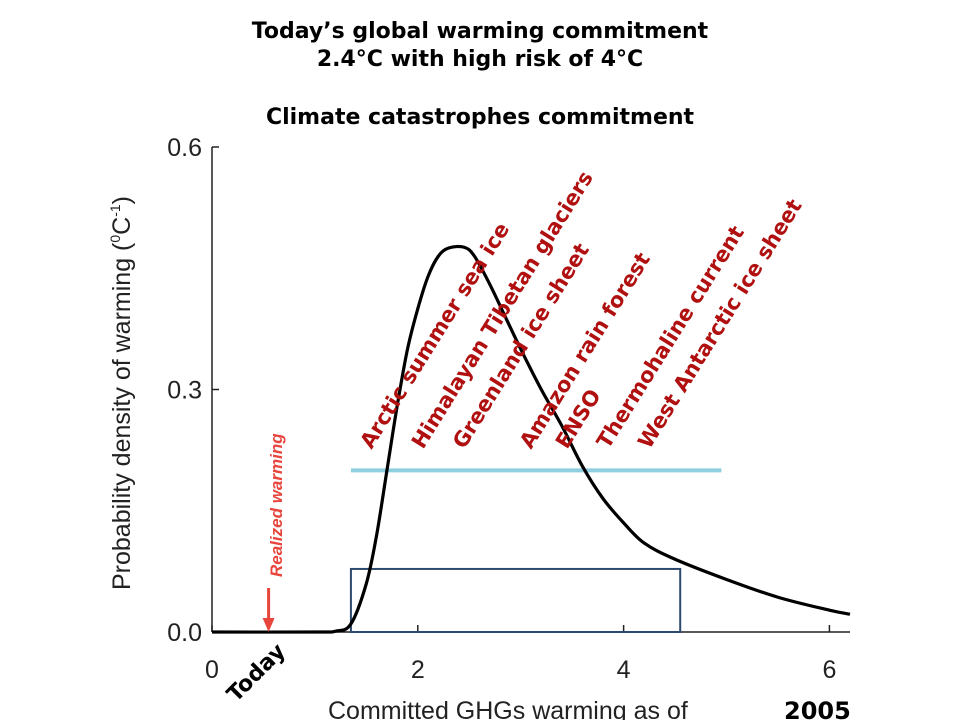  I want to click on today-arrow-head, so click(268, 625).